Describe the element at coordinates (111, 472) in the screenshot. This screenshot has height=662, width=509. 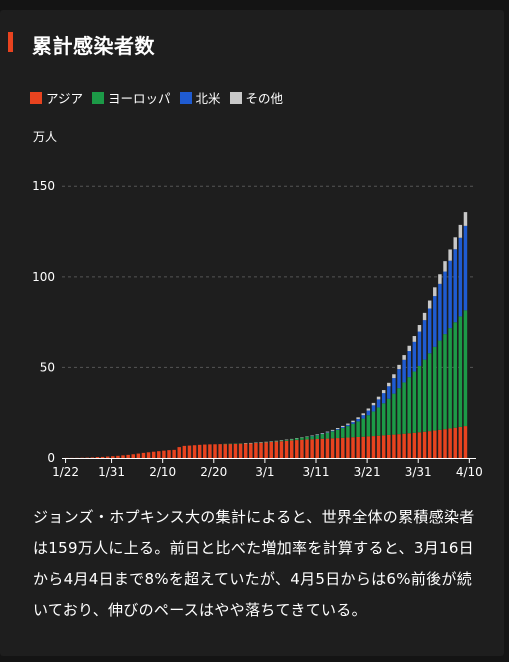
I see `x-tick-label: 1/31` at that location.